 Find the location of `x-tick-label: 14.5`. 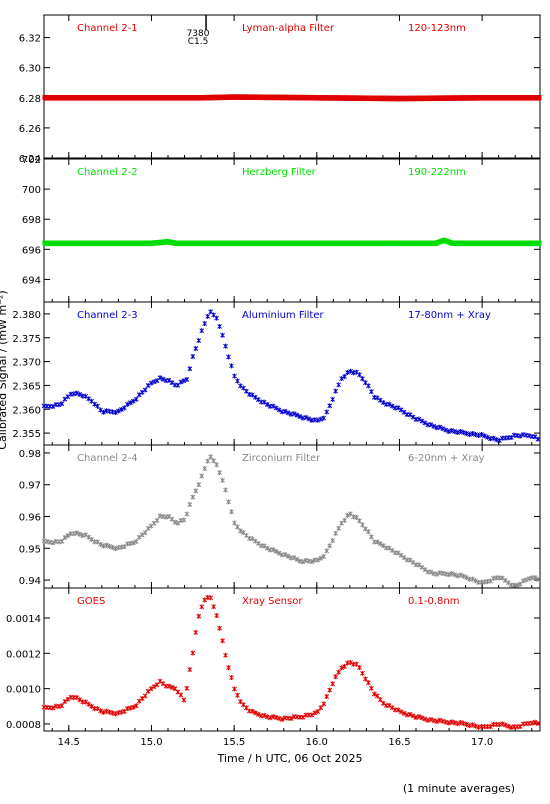

x-tick-label: 14.5 is located at coordinates (69, 742).